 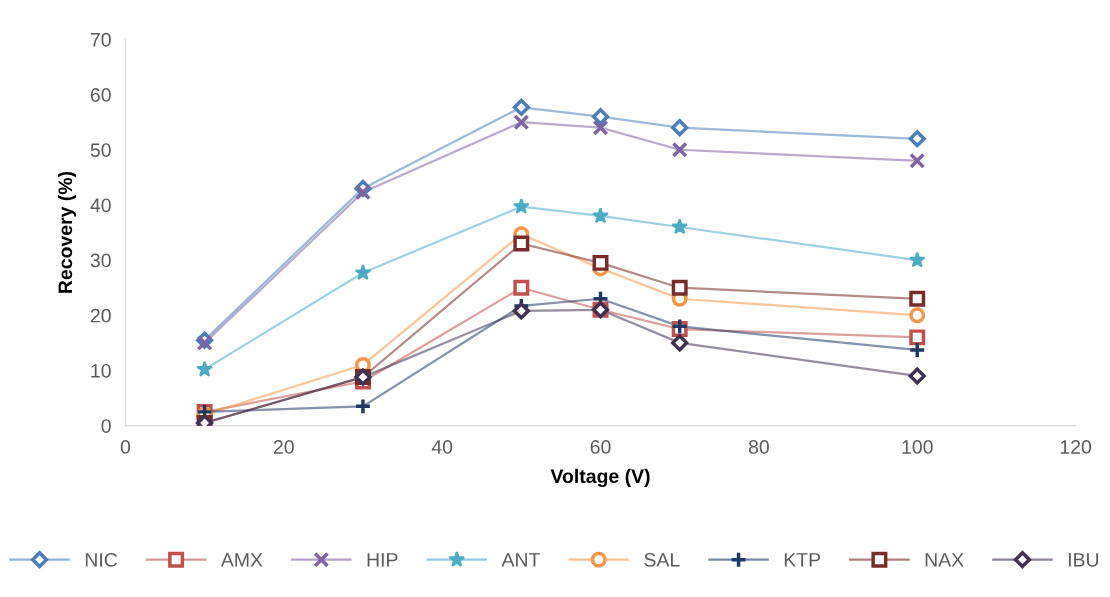 What do you see at coordinates (100, 39) in the screenshot?
I see `y-tick-label: 70` at bounding box center [100, 39].